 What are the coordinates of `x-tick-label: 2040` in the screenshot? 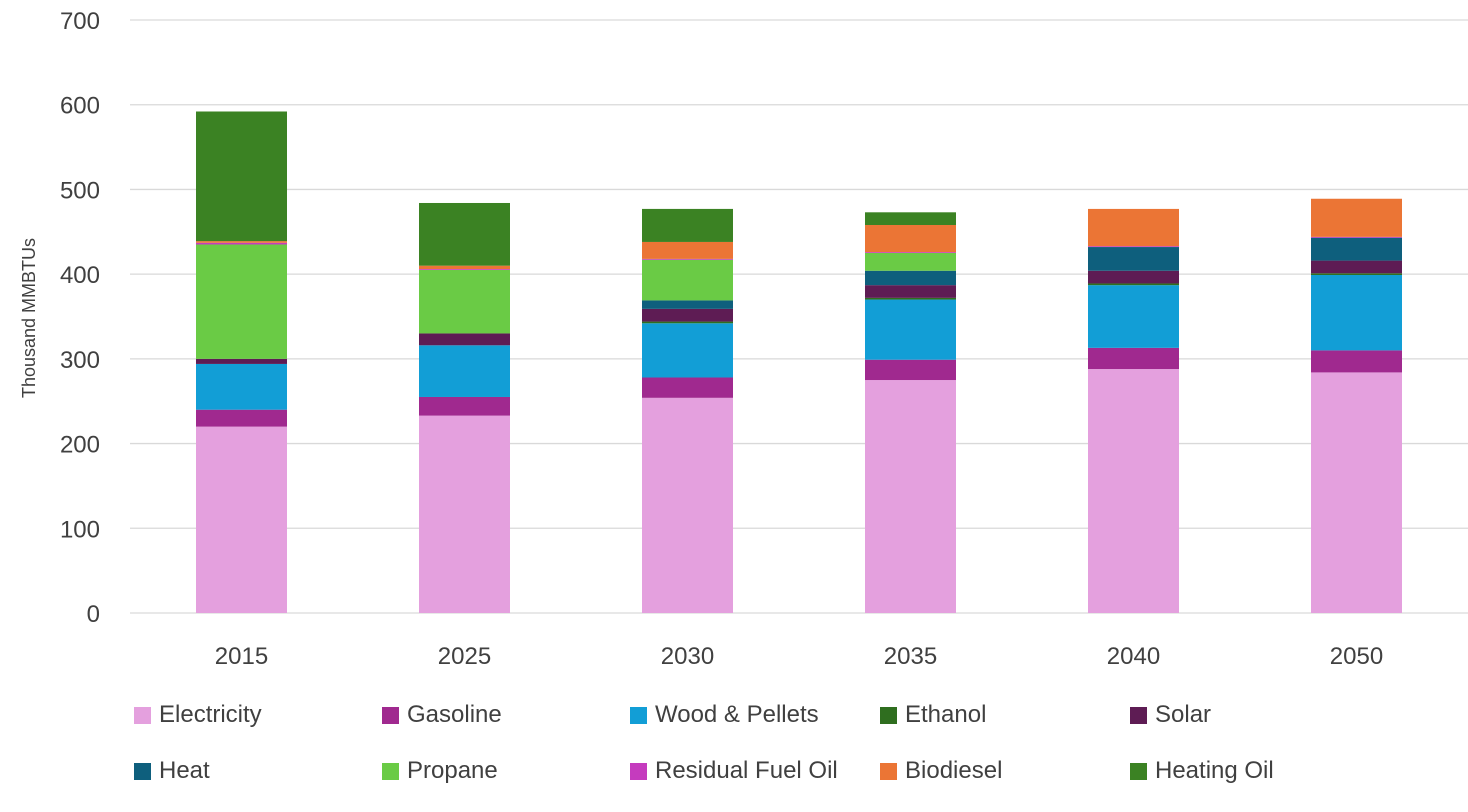 It's located at (1133, 656).